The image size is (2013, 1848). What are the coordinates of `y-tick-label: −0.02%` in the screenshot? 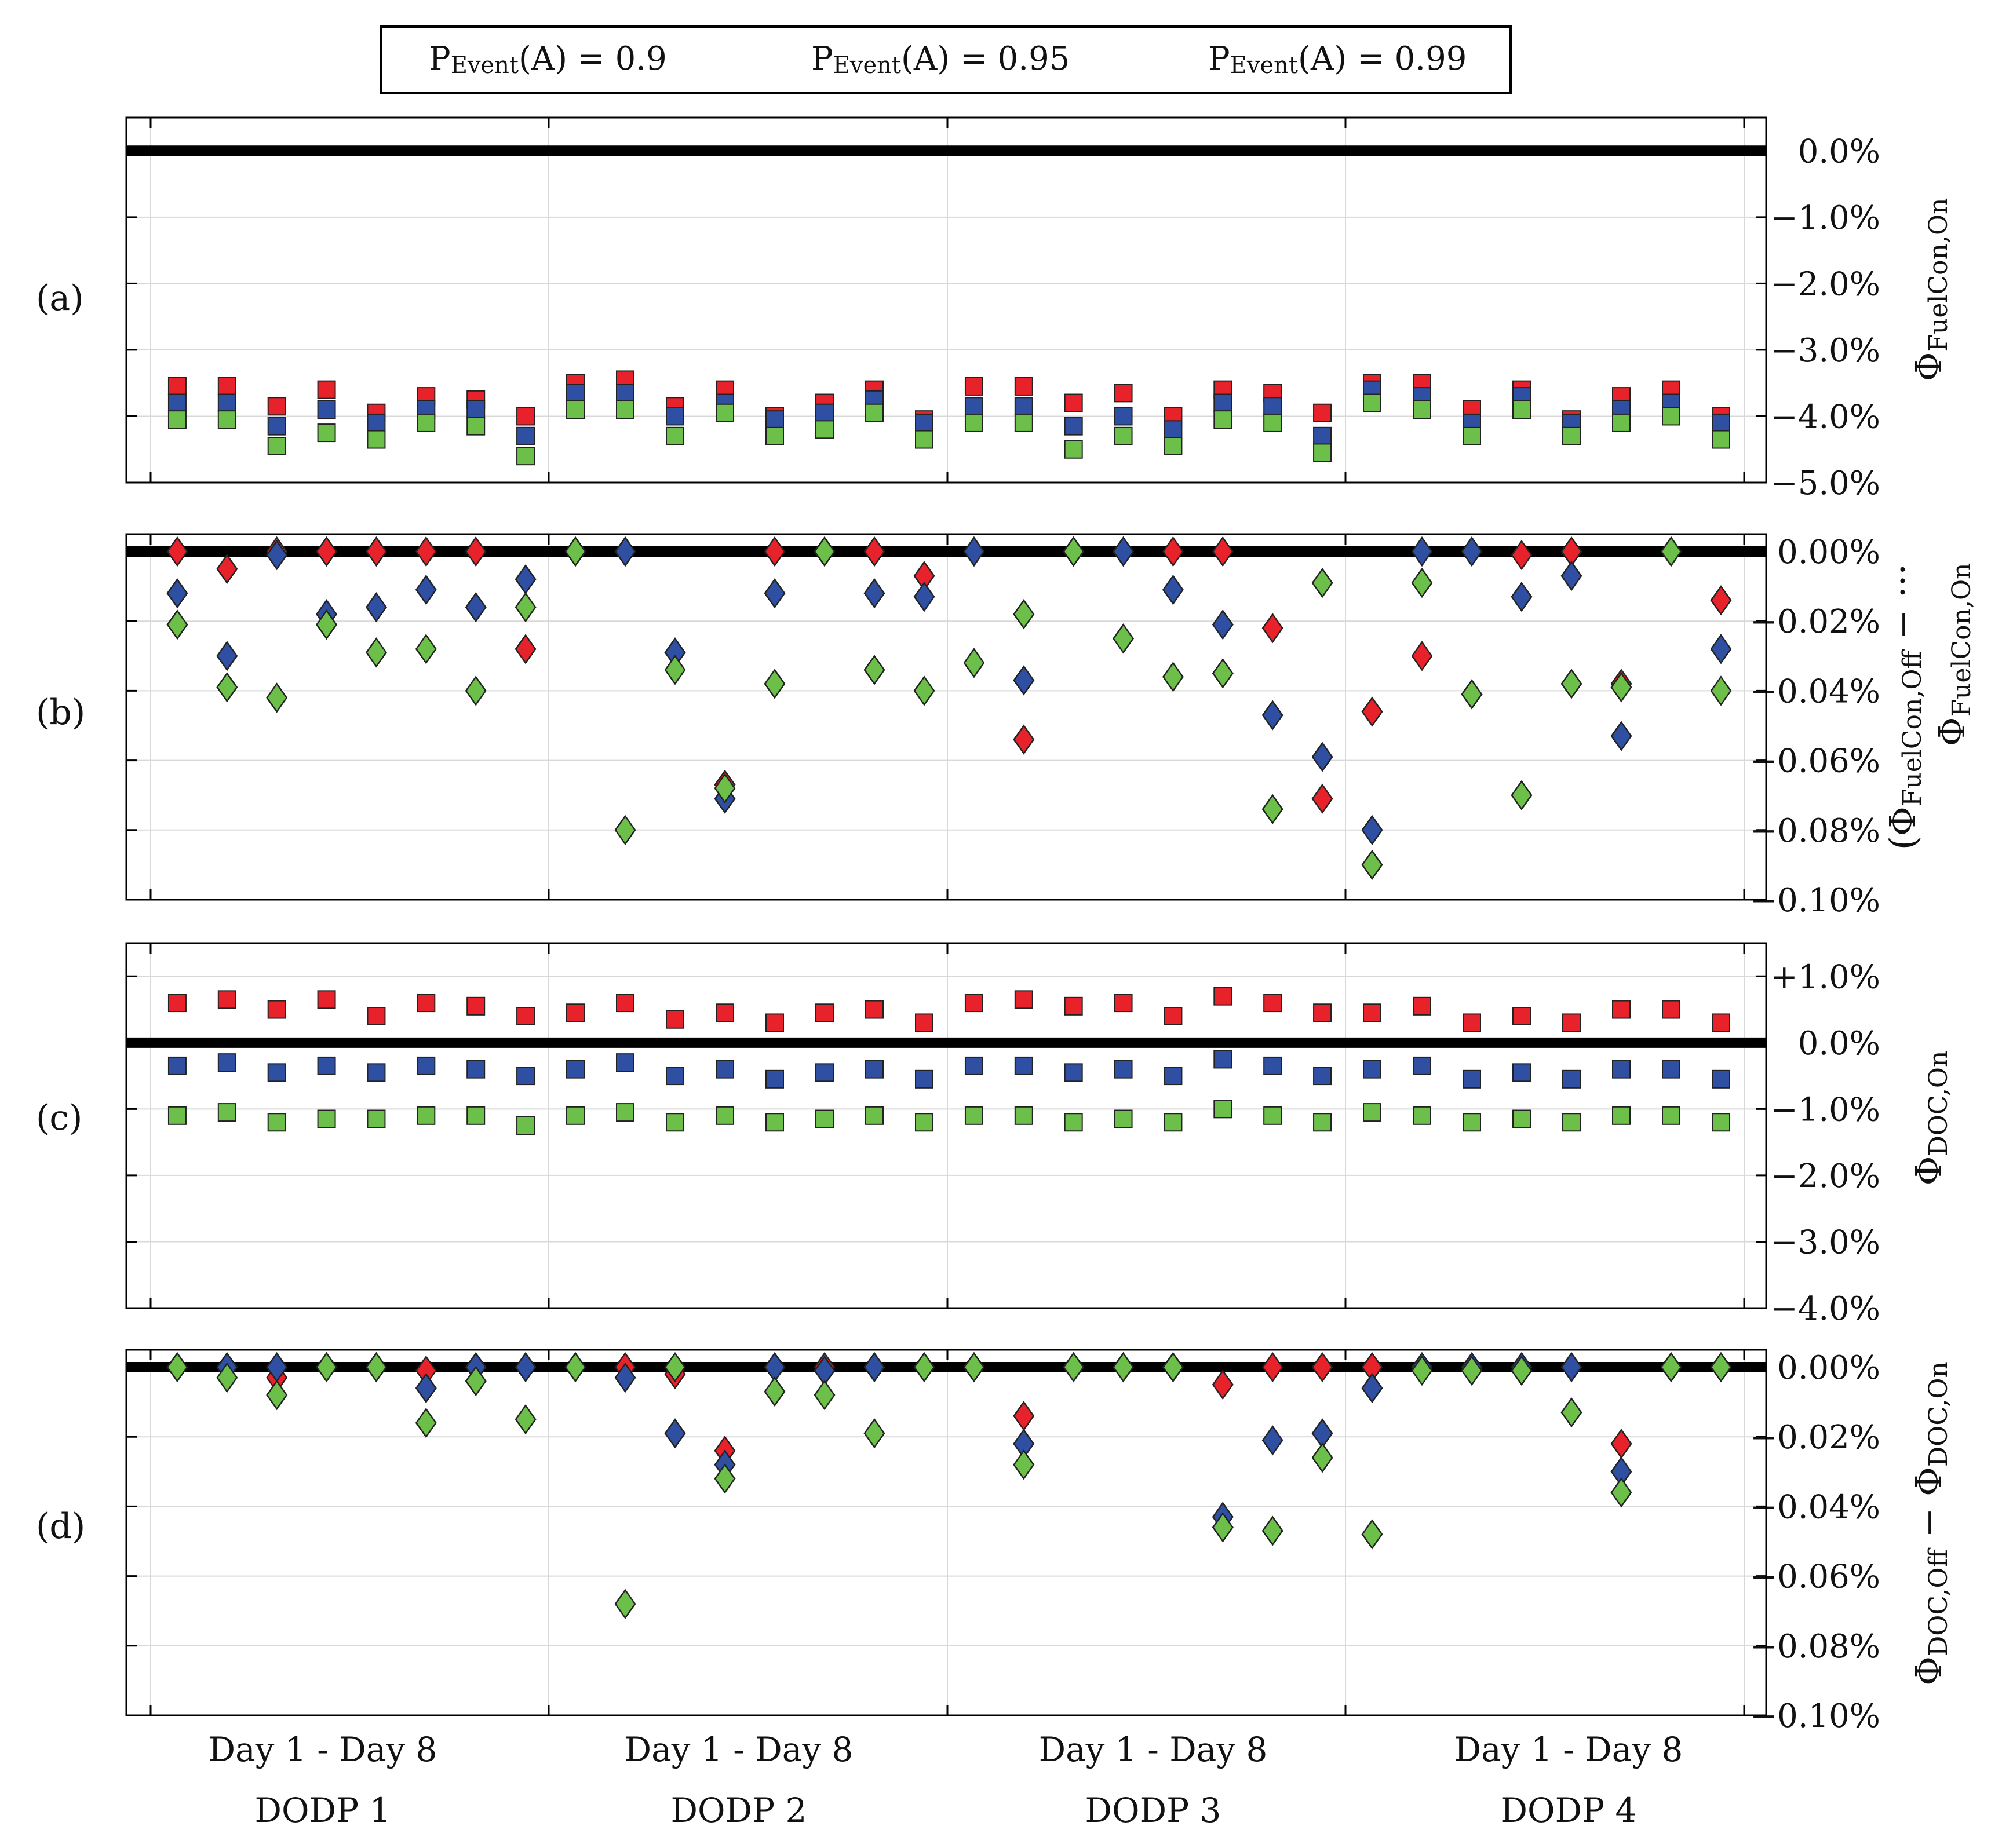 It's located at (1815, 622).